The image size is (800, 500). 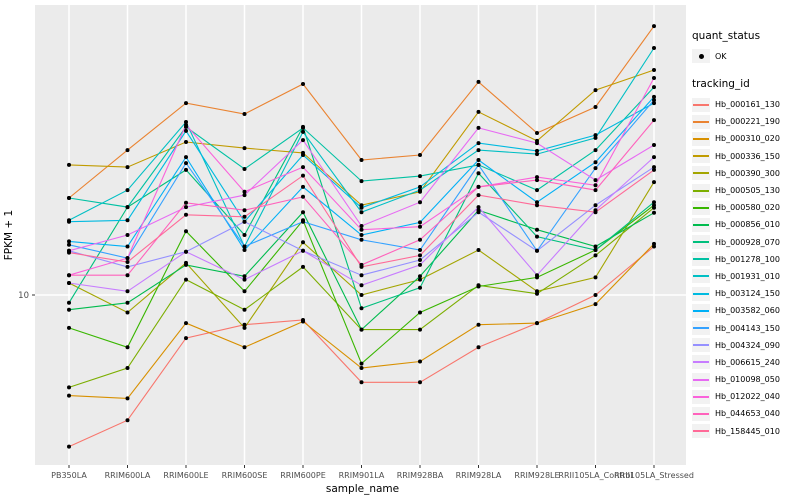 I want to click on legend-item-tracking: Hb_000310_020, so click(x=745, y=138).